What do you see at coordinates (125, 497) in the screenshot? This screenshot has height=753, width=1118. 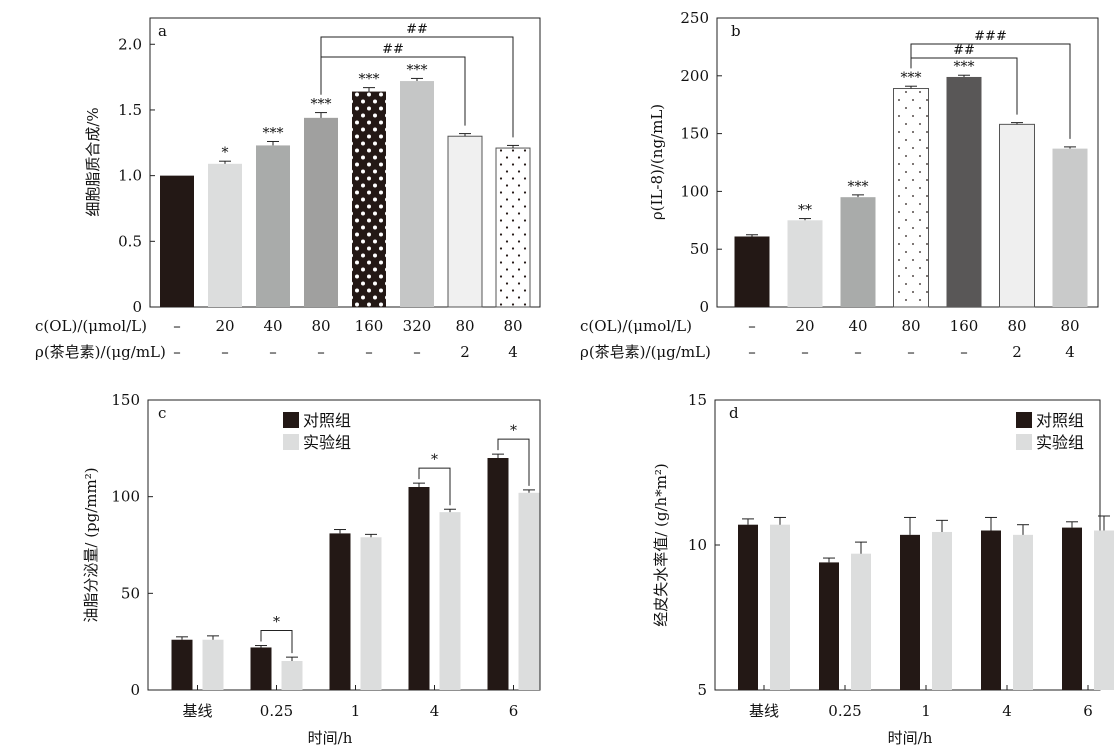 I see `y-tick-label: 100` at bounding box center [125, 497].